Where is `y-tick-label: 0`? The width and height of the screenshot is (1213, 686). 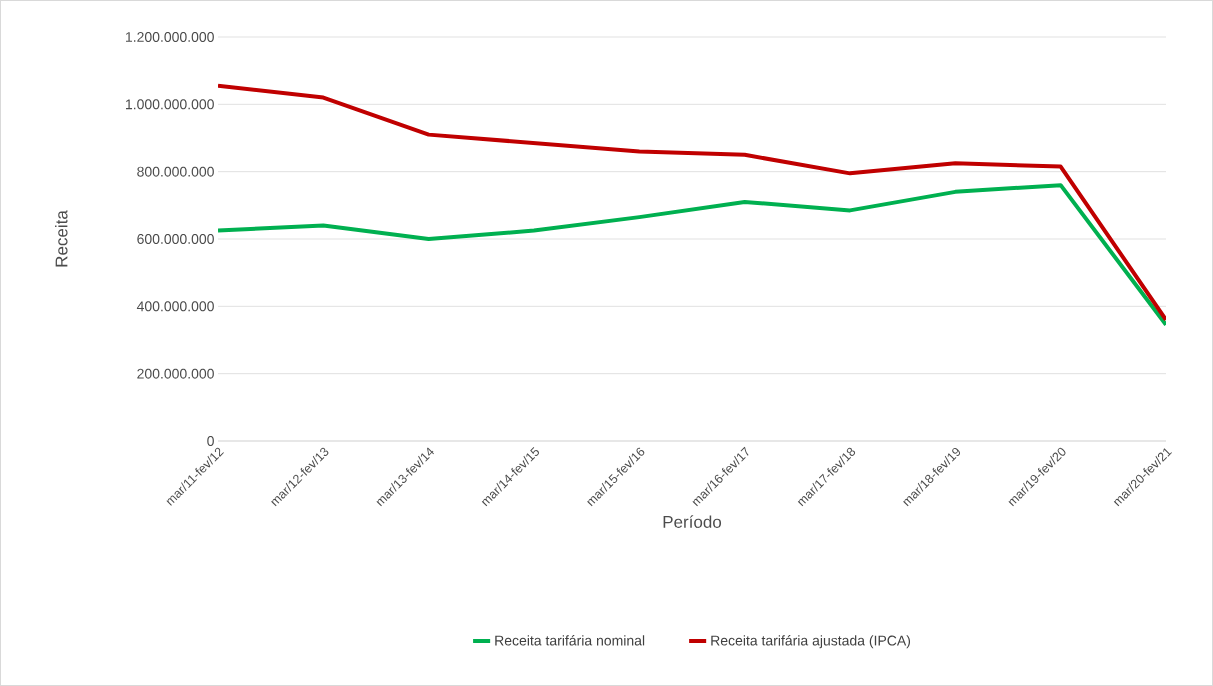 y-tick-label: 0 is located at coordinates (210, 441).